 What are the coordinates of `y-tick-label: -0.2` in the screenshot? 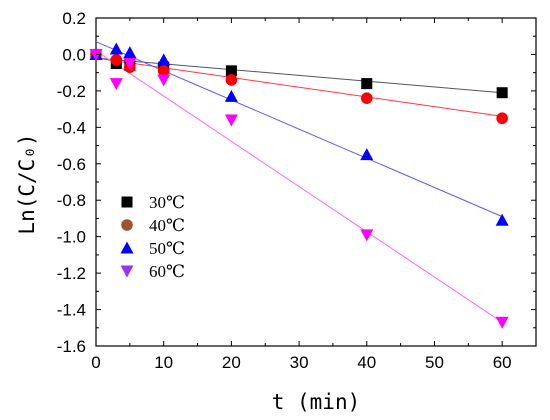 It's located at (71, 91).